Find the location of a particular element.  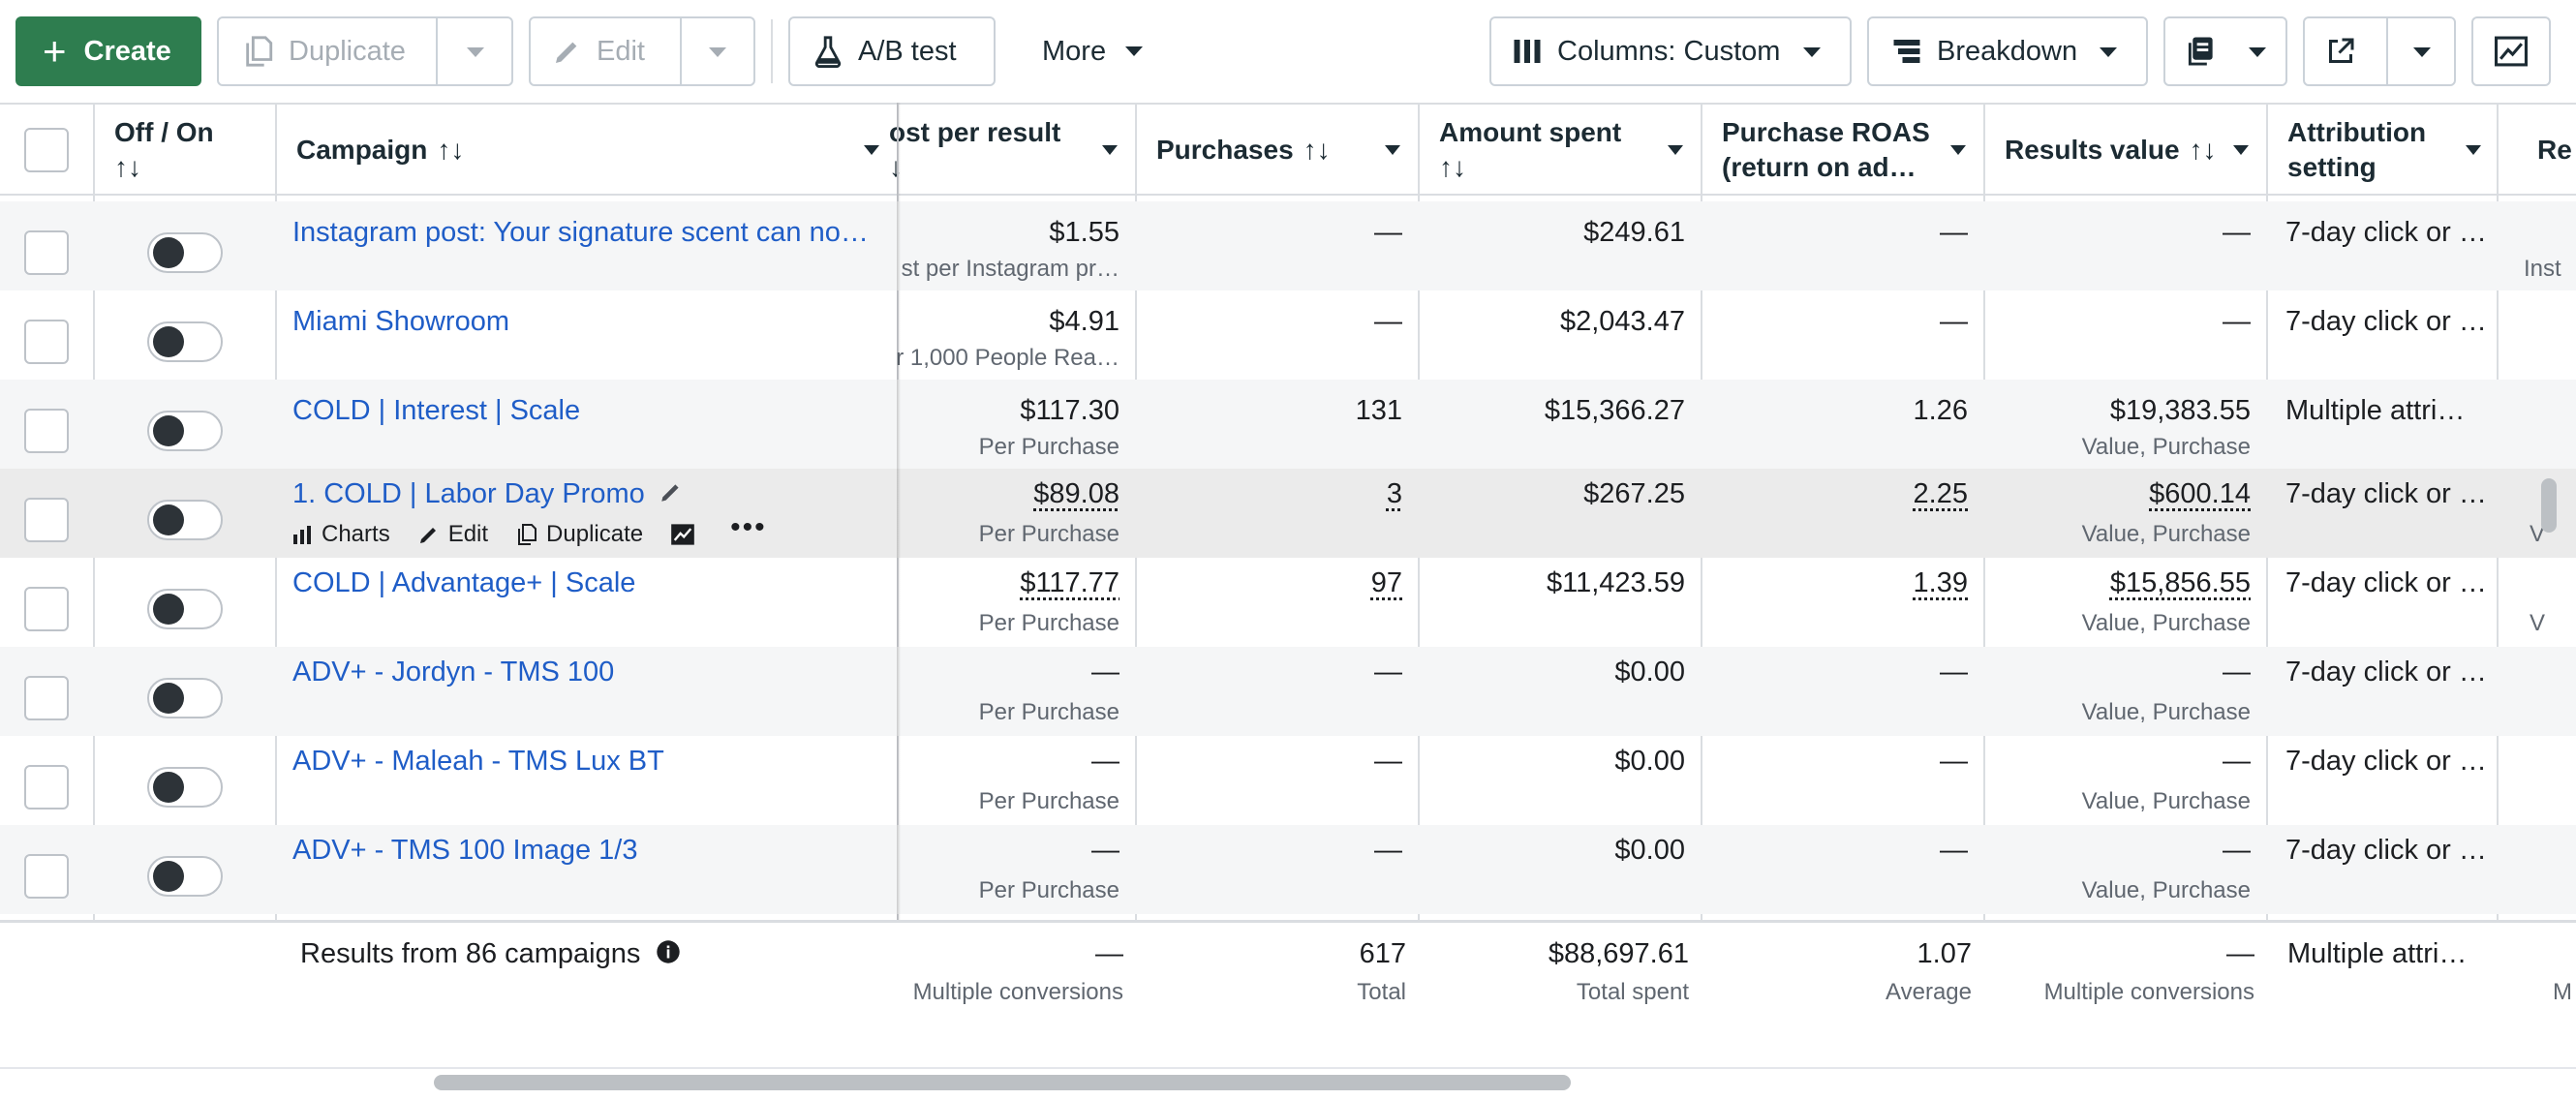

results-count-text: Results from 86 campaigns is located at coordinates (470, 954).